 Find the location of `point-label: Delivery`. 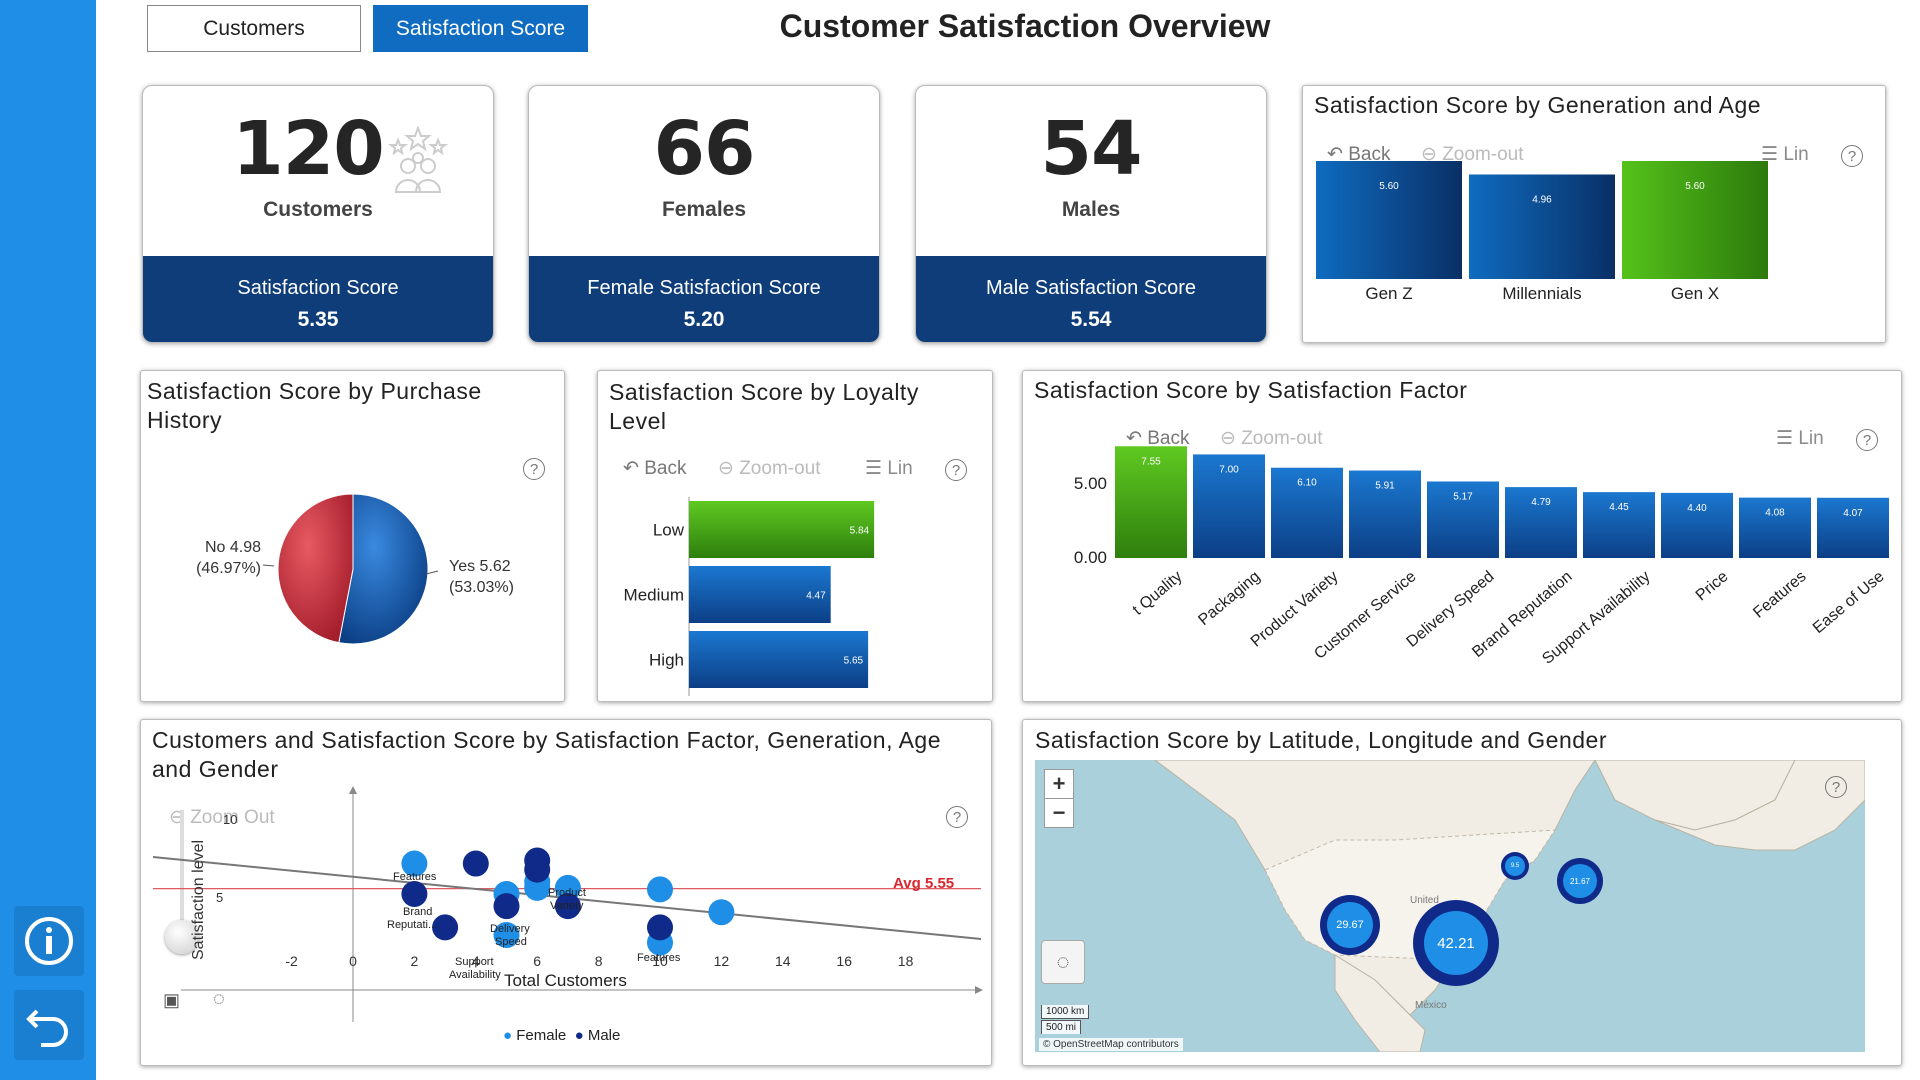

point-label: Delivery is located at coordinates (510, 929).